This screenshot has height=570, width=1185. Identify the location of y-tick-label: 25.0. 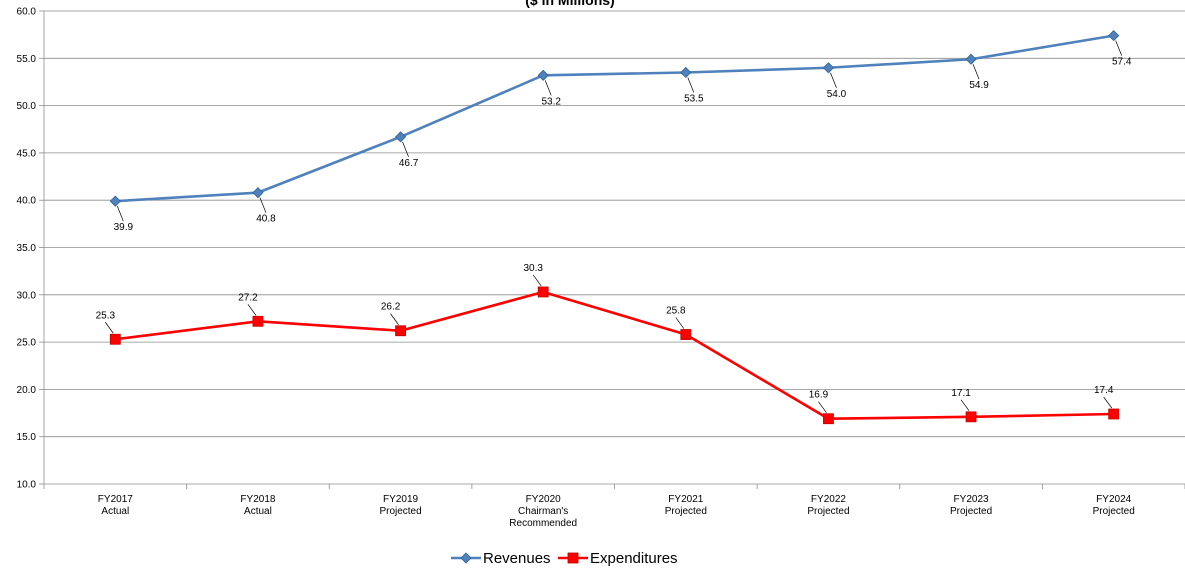
(27, 343).